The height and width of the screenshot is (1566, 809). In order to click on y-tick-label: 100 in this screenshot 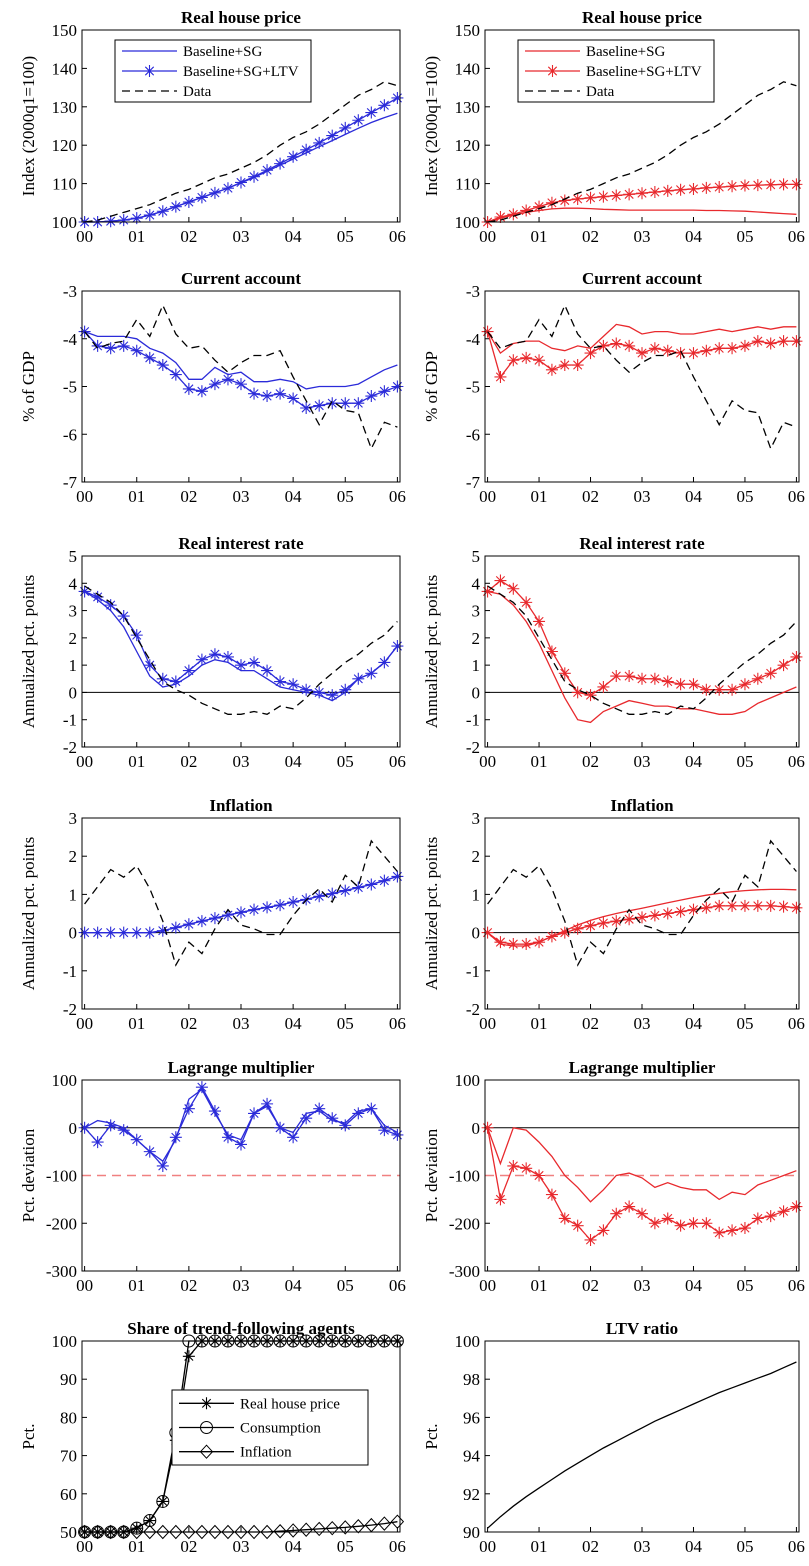, I will do `click(468, 1341)`.